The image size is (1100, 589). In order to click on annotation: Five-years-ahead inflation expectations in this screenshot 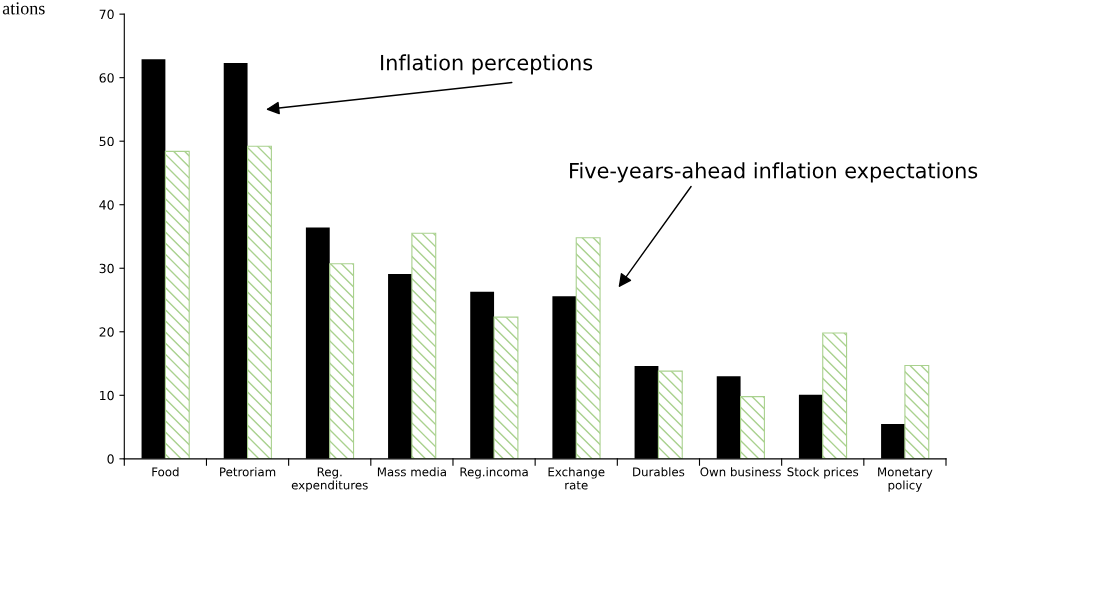, I will do `click(774, 172)`.